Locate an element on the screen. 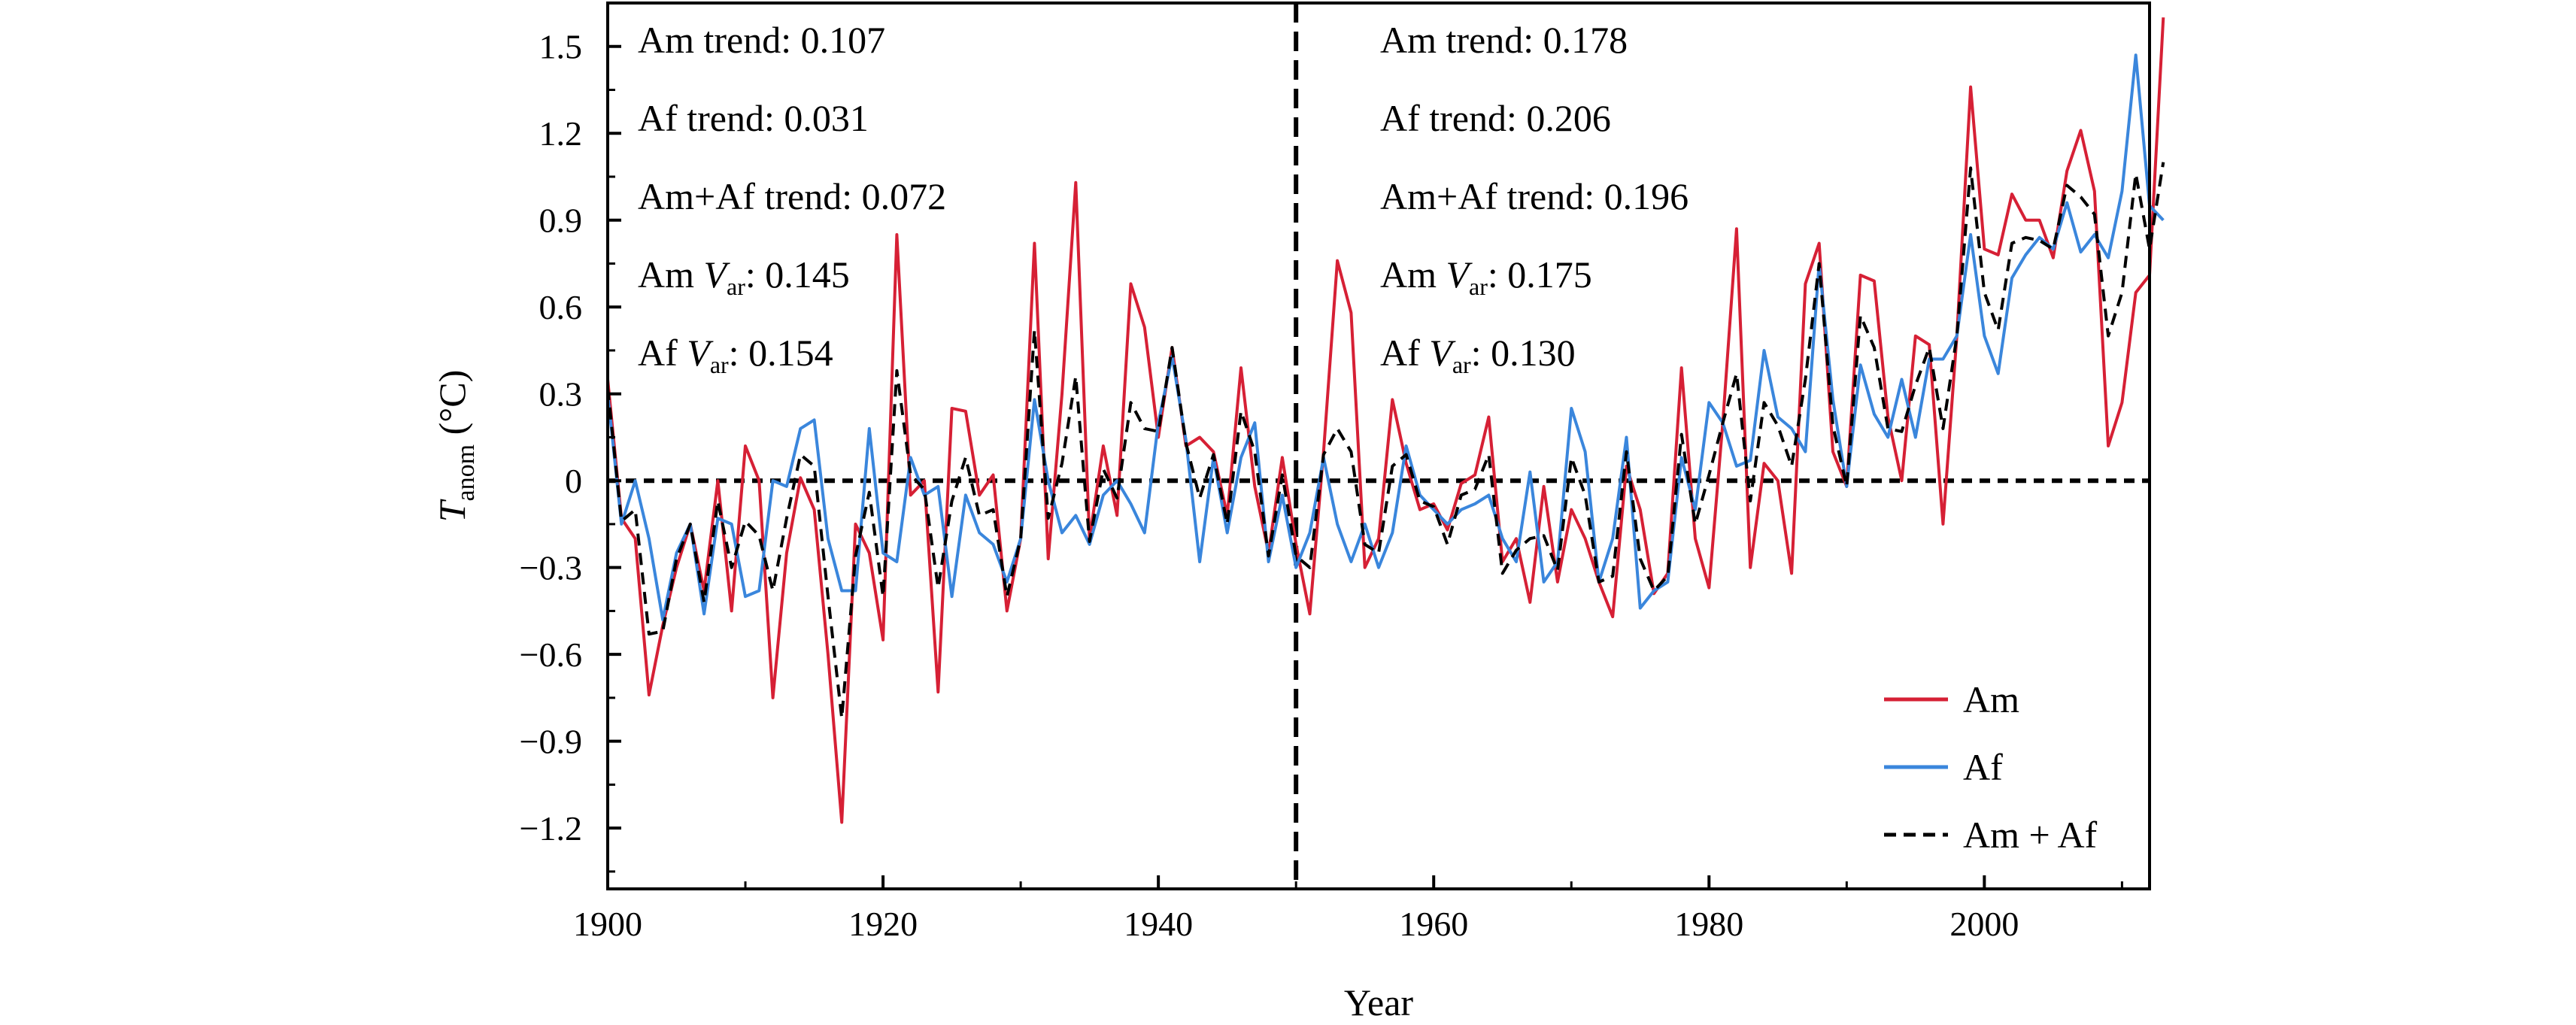  legend-label-am: Am is located at coordinates (1991, 699).